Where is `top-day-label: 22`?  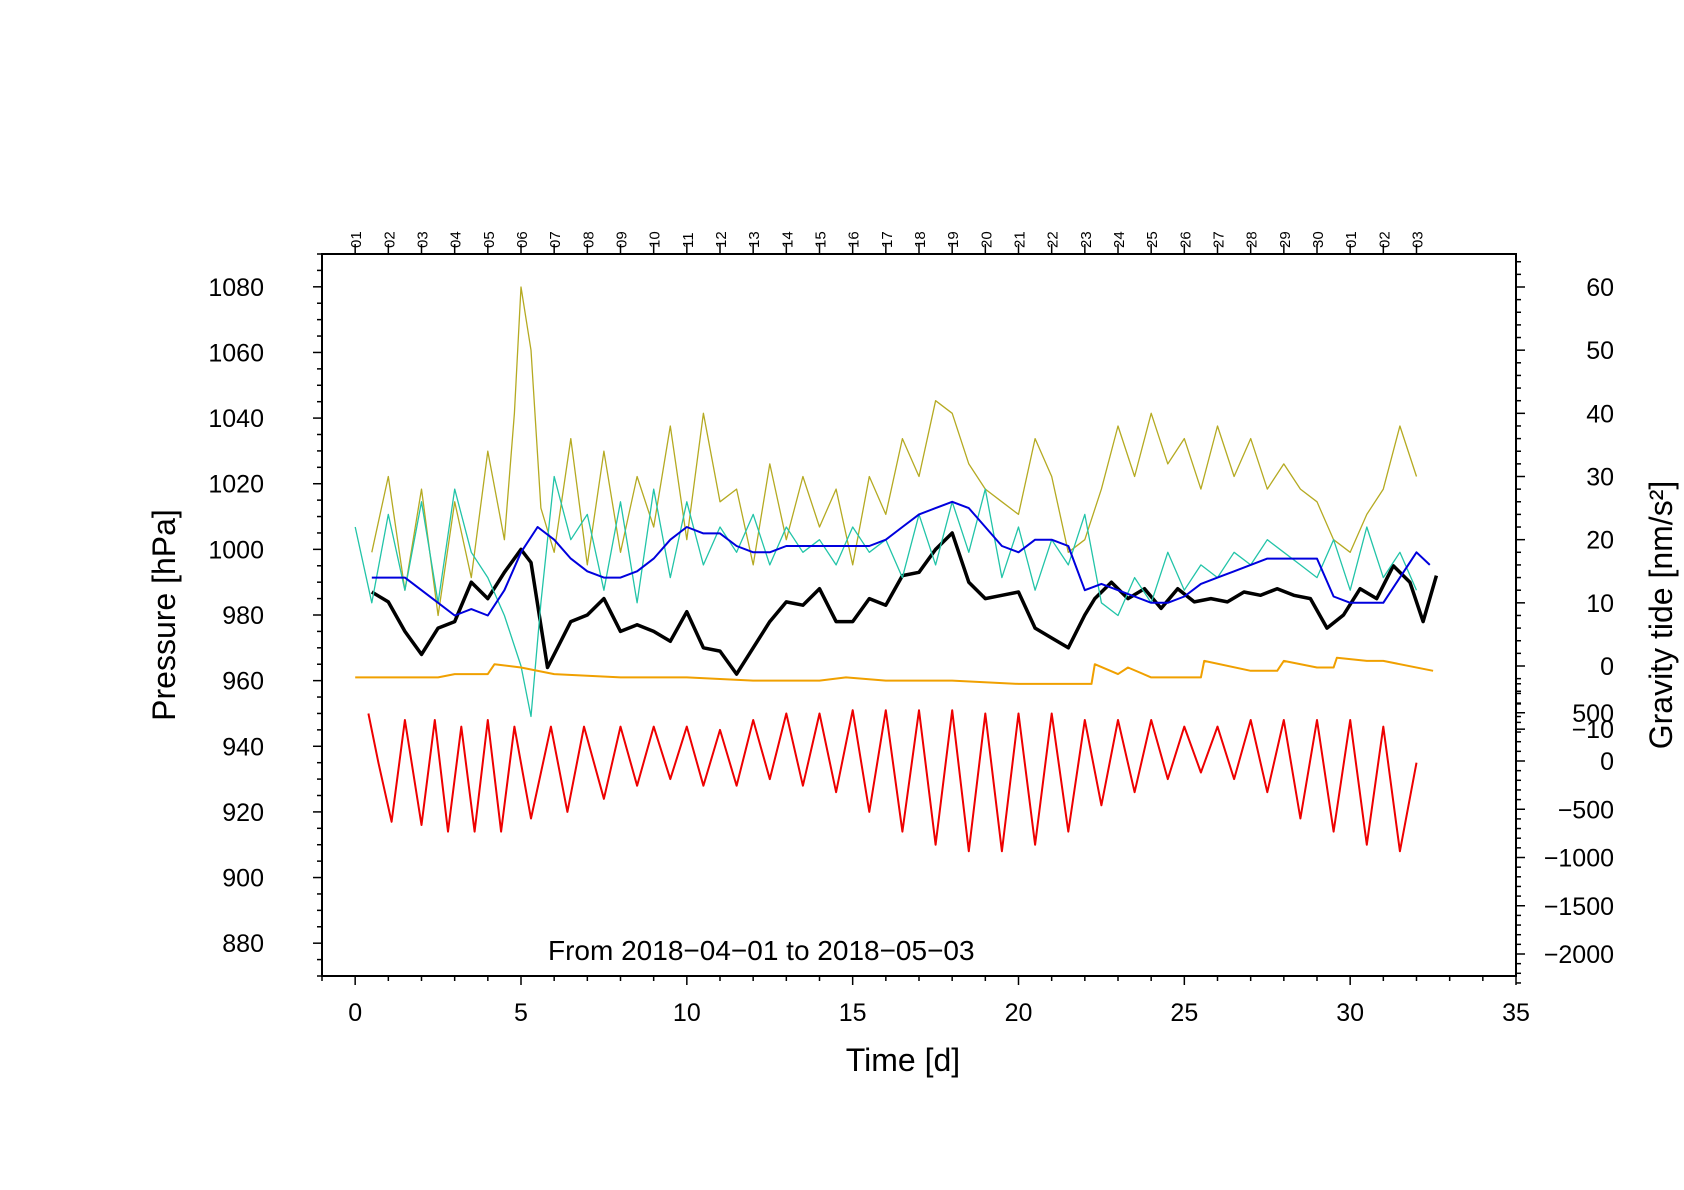
top-day-label: 22 is located at coordinates (1053, 239).